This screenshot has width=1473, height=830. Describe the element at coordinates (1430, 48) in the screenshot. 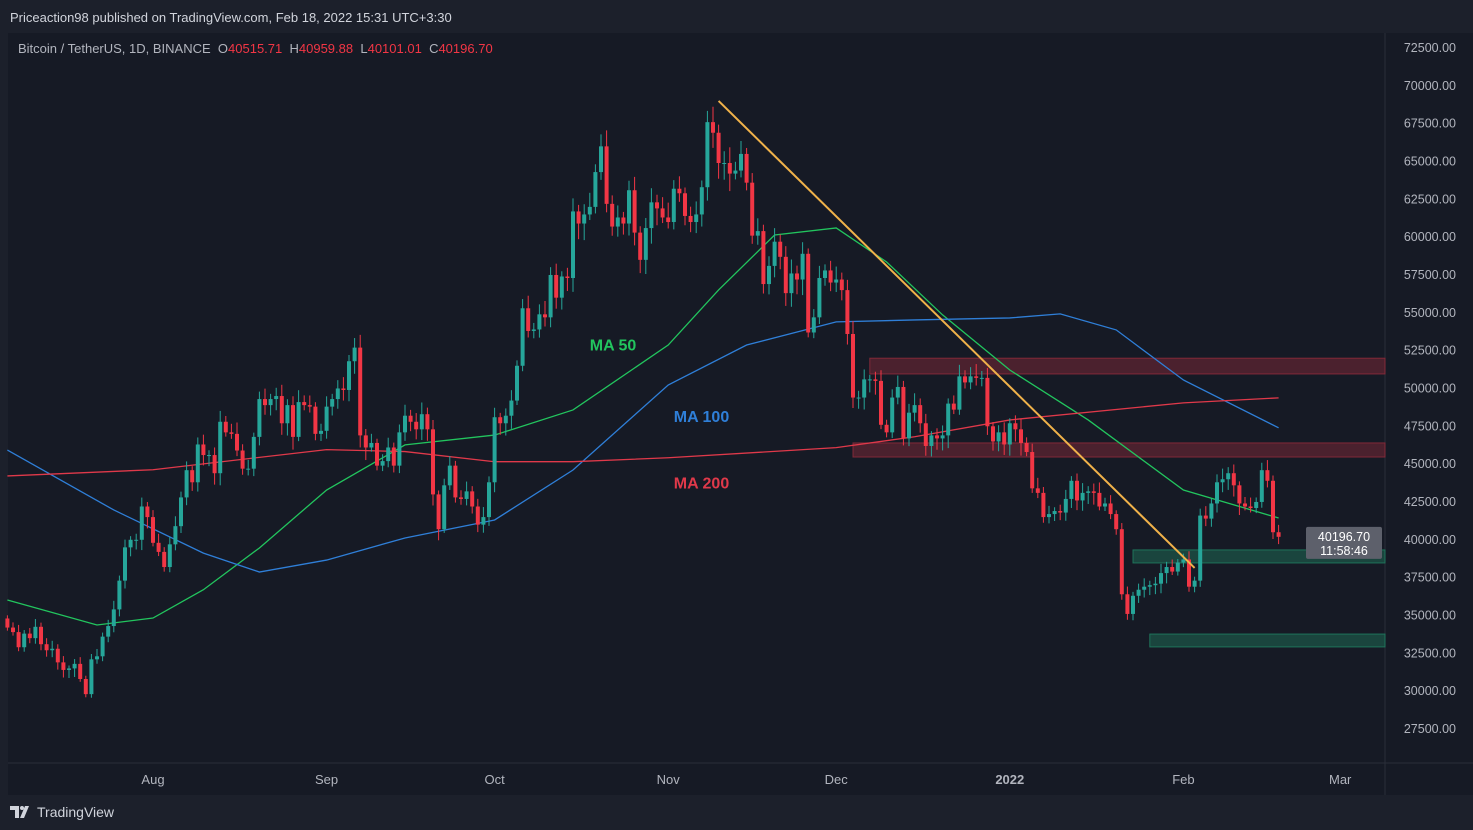

I see `y-tick-label: 72500.00` at that location.